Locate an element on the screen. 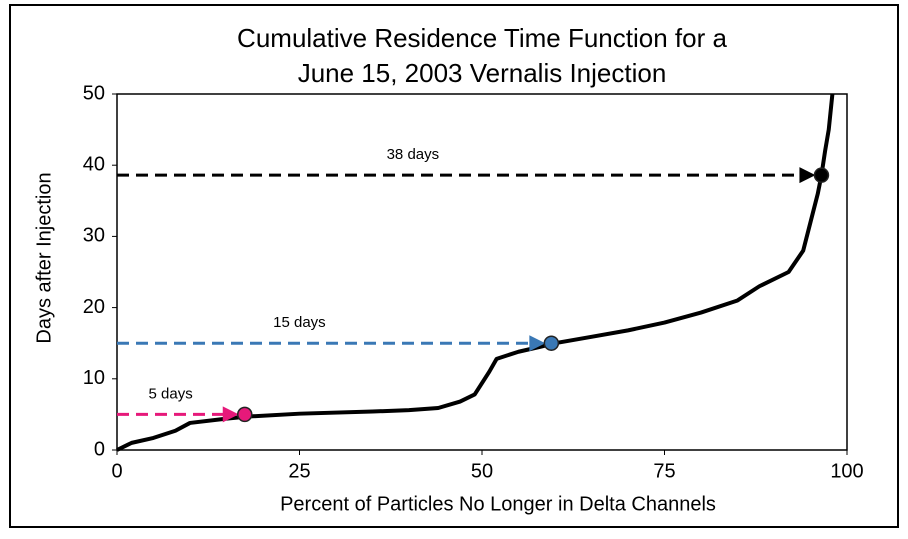 This screenshot has width=908, height=539. y-tick-label: 10 is located at coordinates (94, 378).